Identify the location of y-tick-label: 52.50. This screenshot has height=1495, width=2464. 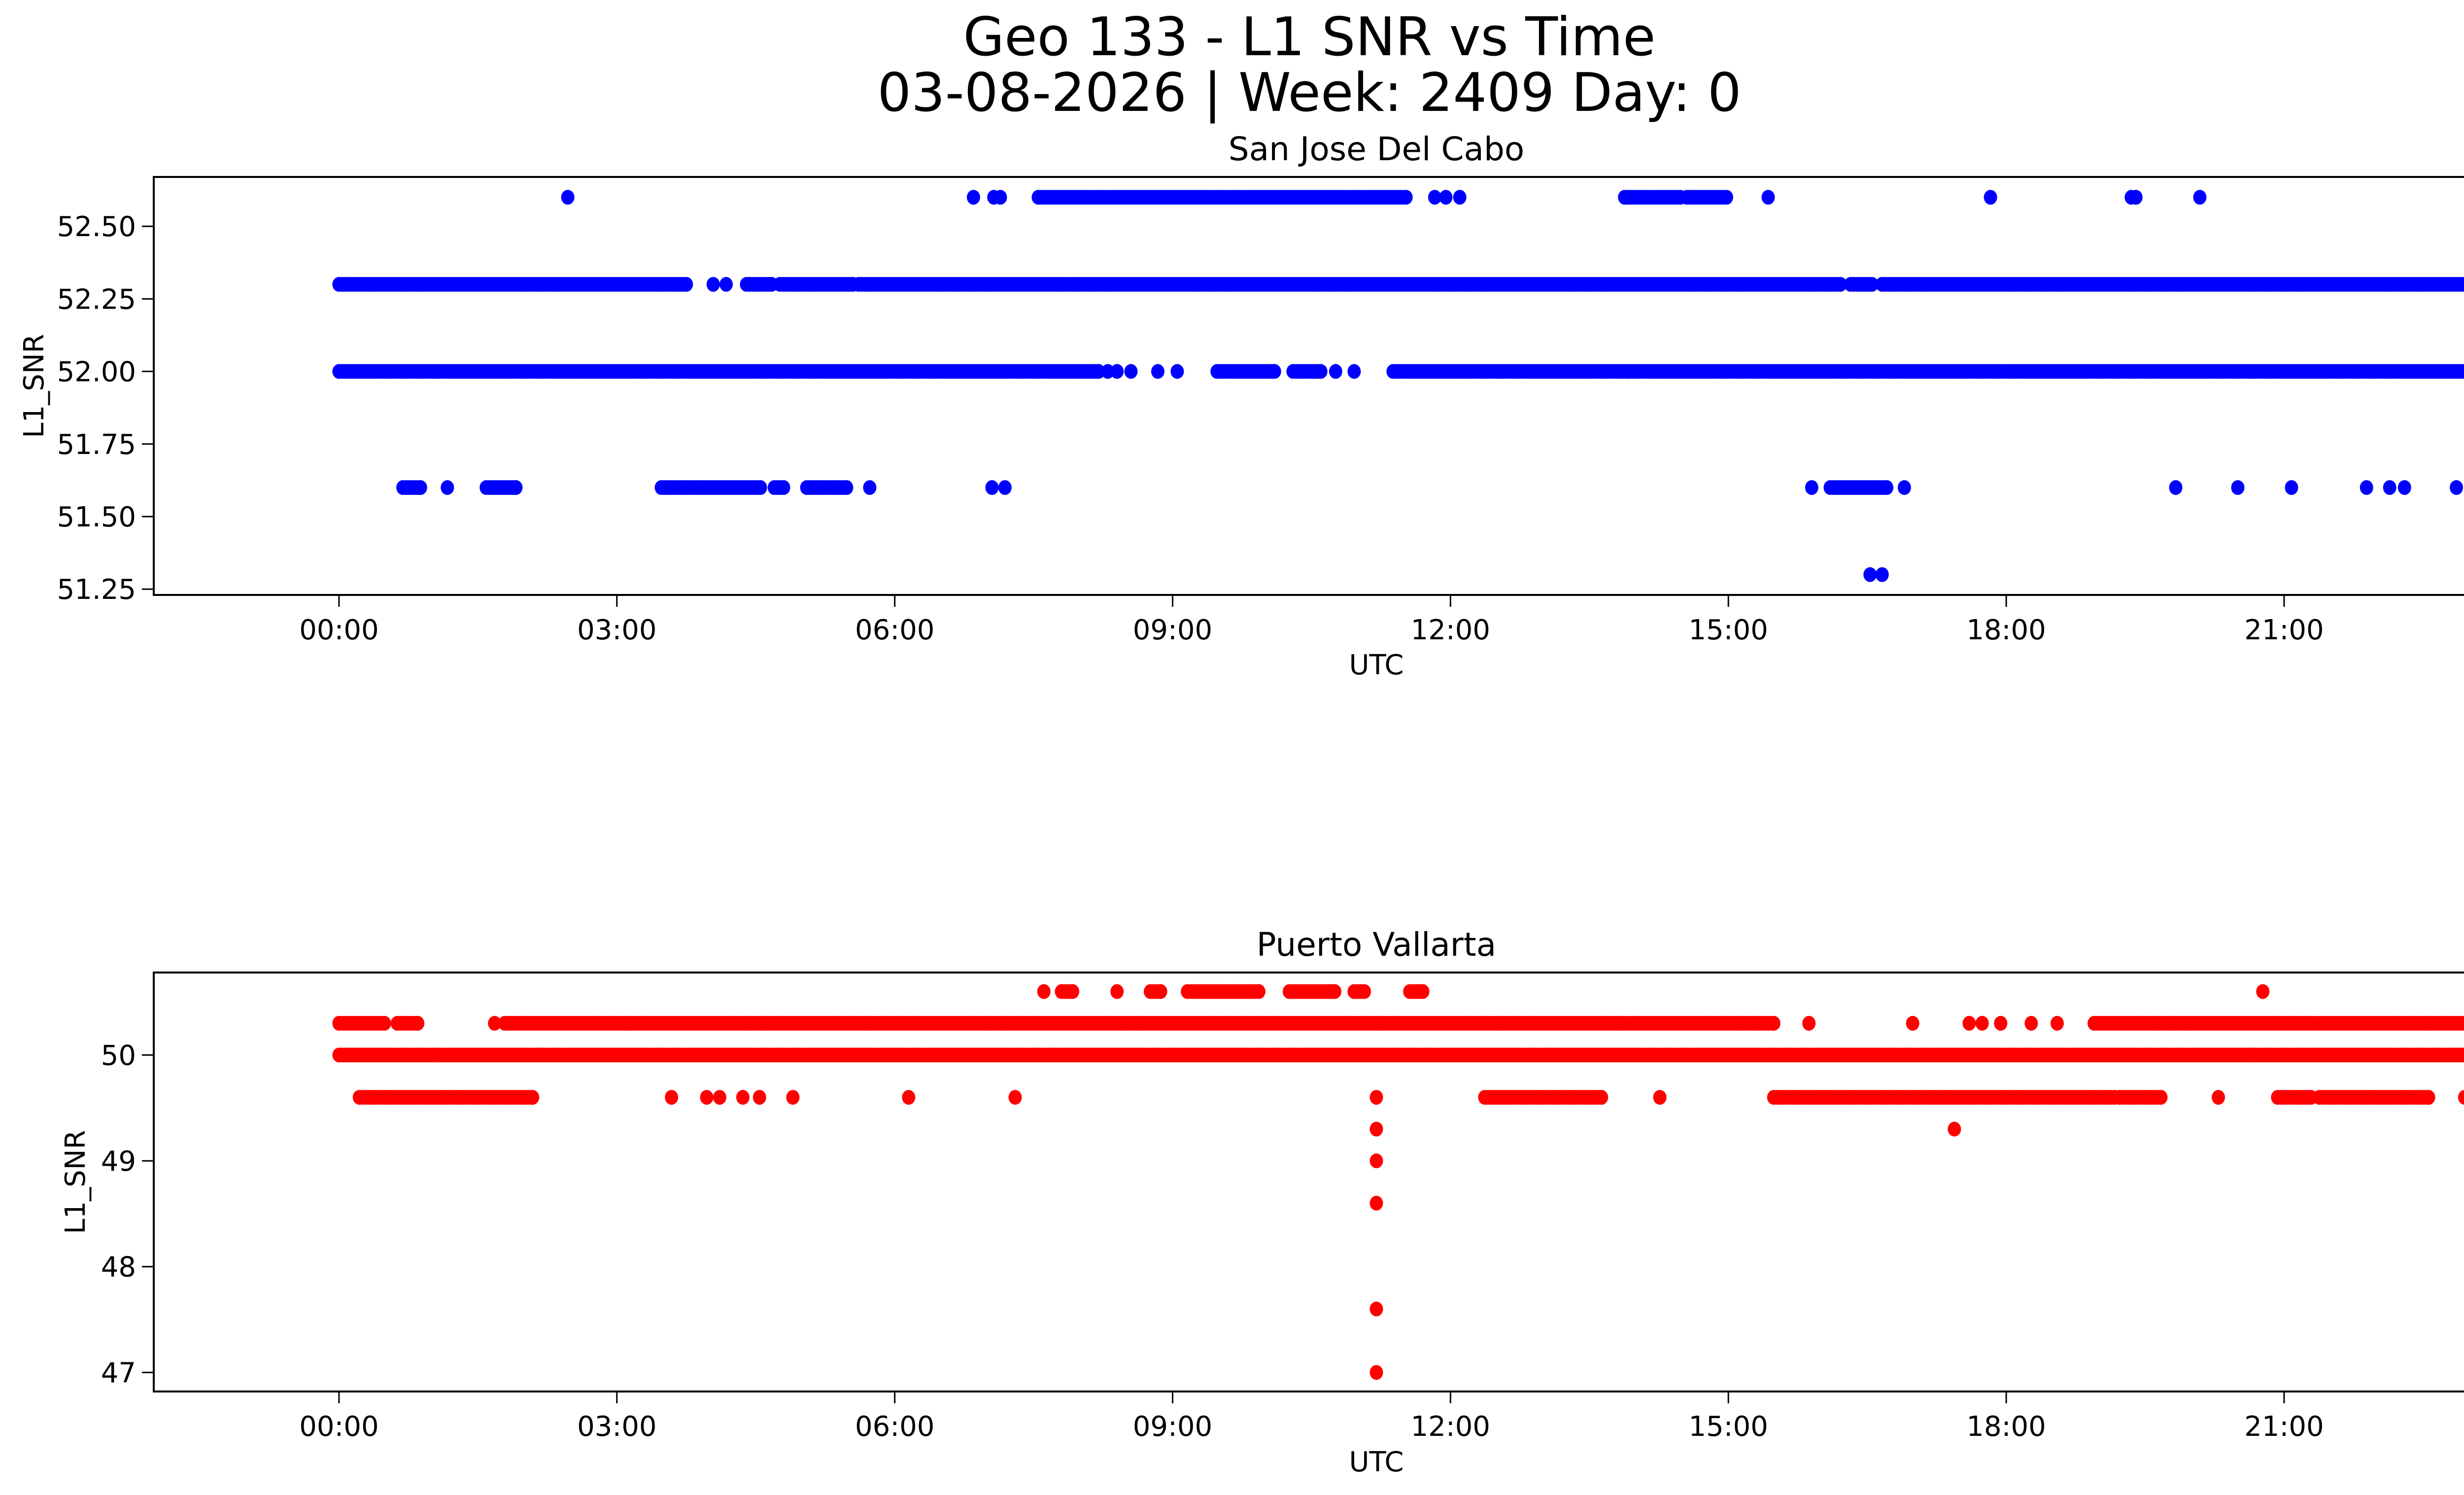
(96, 227).